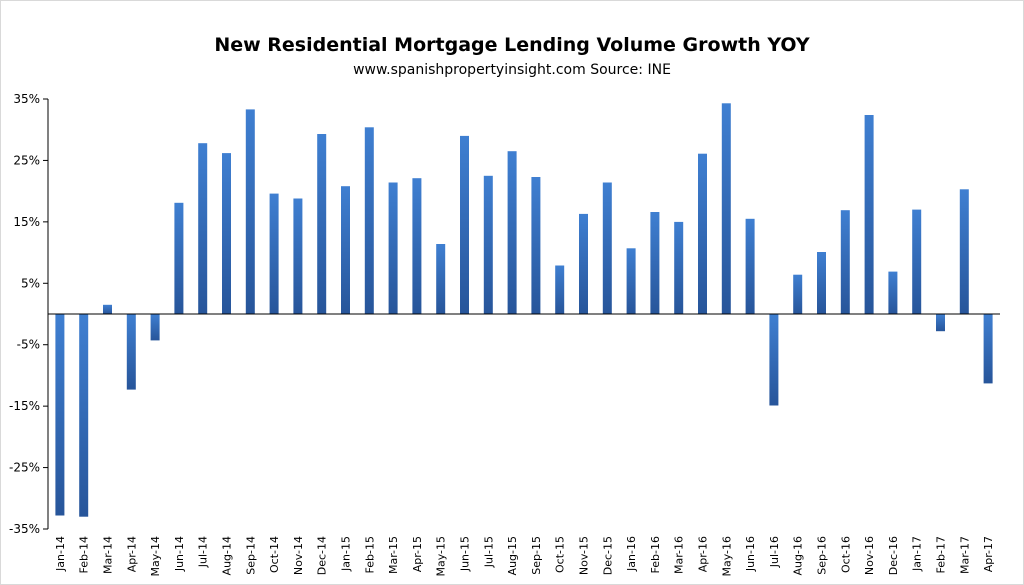 The image size is (1024, 585). Describe the element at coordinates (179, 554) in the screenshot. I see `x-tick-label: Jun-14` at that location.